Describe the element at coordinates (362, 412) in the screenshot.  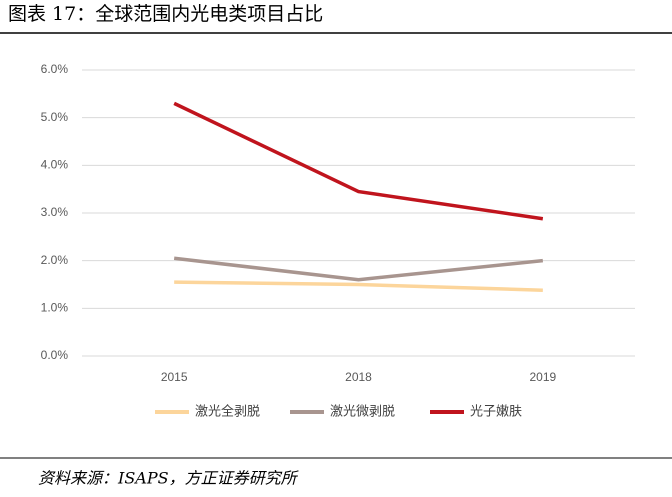
I see `legend-label: 激光微剥脱` at that location.